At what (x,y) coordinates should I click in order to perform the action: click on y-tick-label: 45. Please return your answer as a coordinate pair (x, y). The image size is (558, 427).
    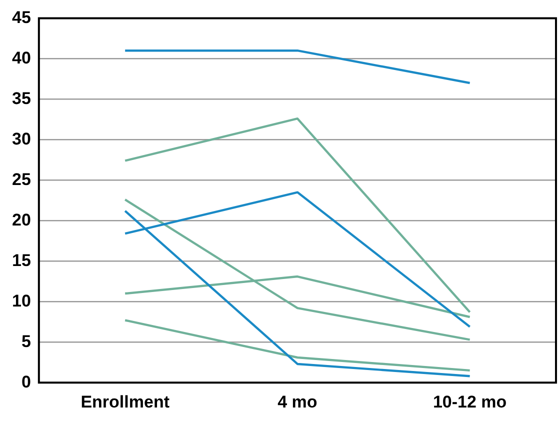
    Looking at the image, I should click on (21, 17).